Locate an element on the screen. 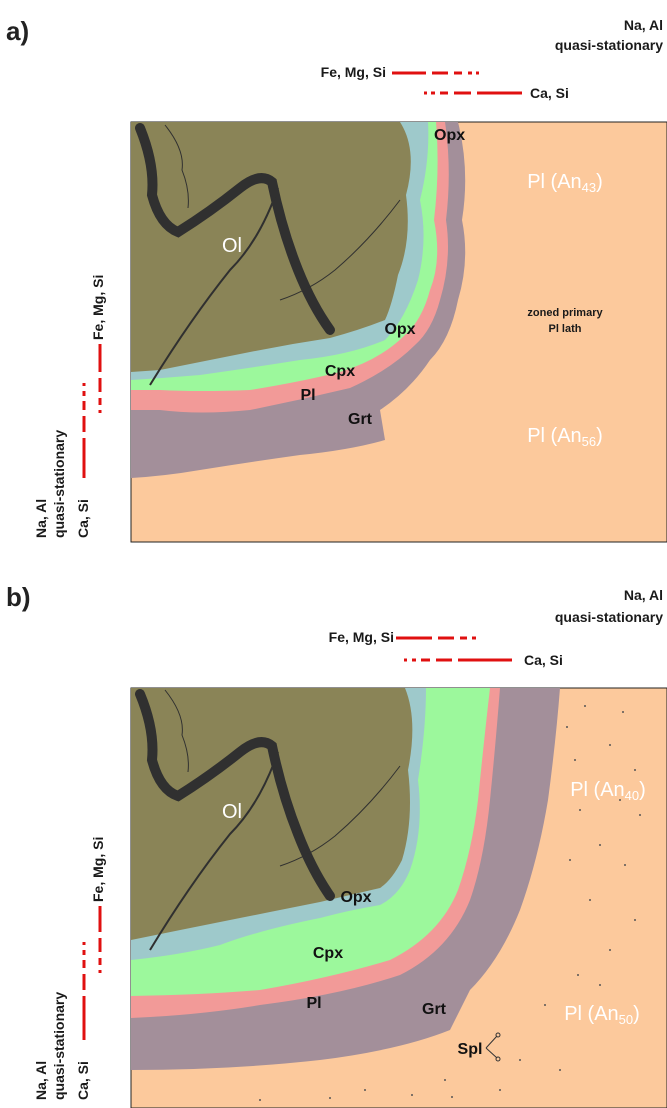  panel-a-top-right-line1: Na, Al is located at coordinates (643, 25).